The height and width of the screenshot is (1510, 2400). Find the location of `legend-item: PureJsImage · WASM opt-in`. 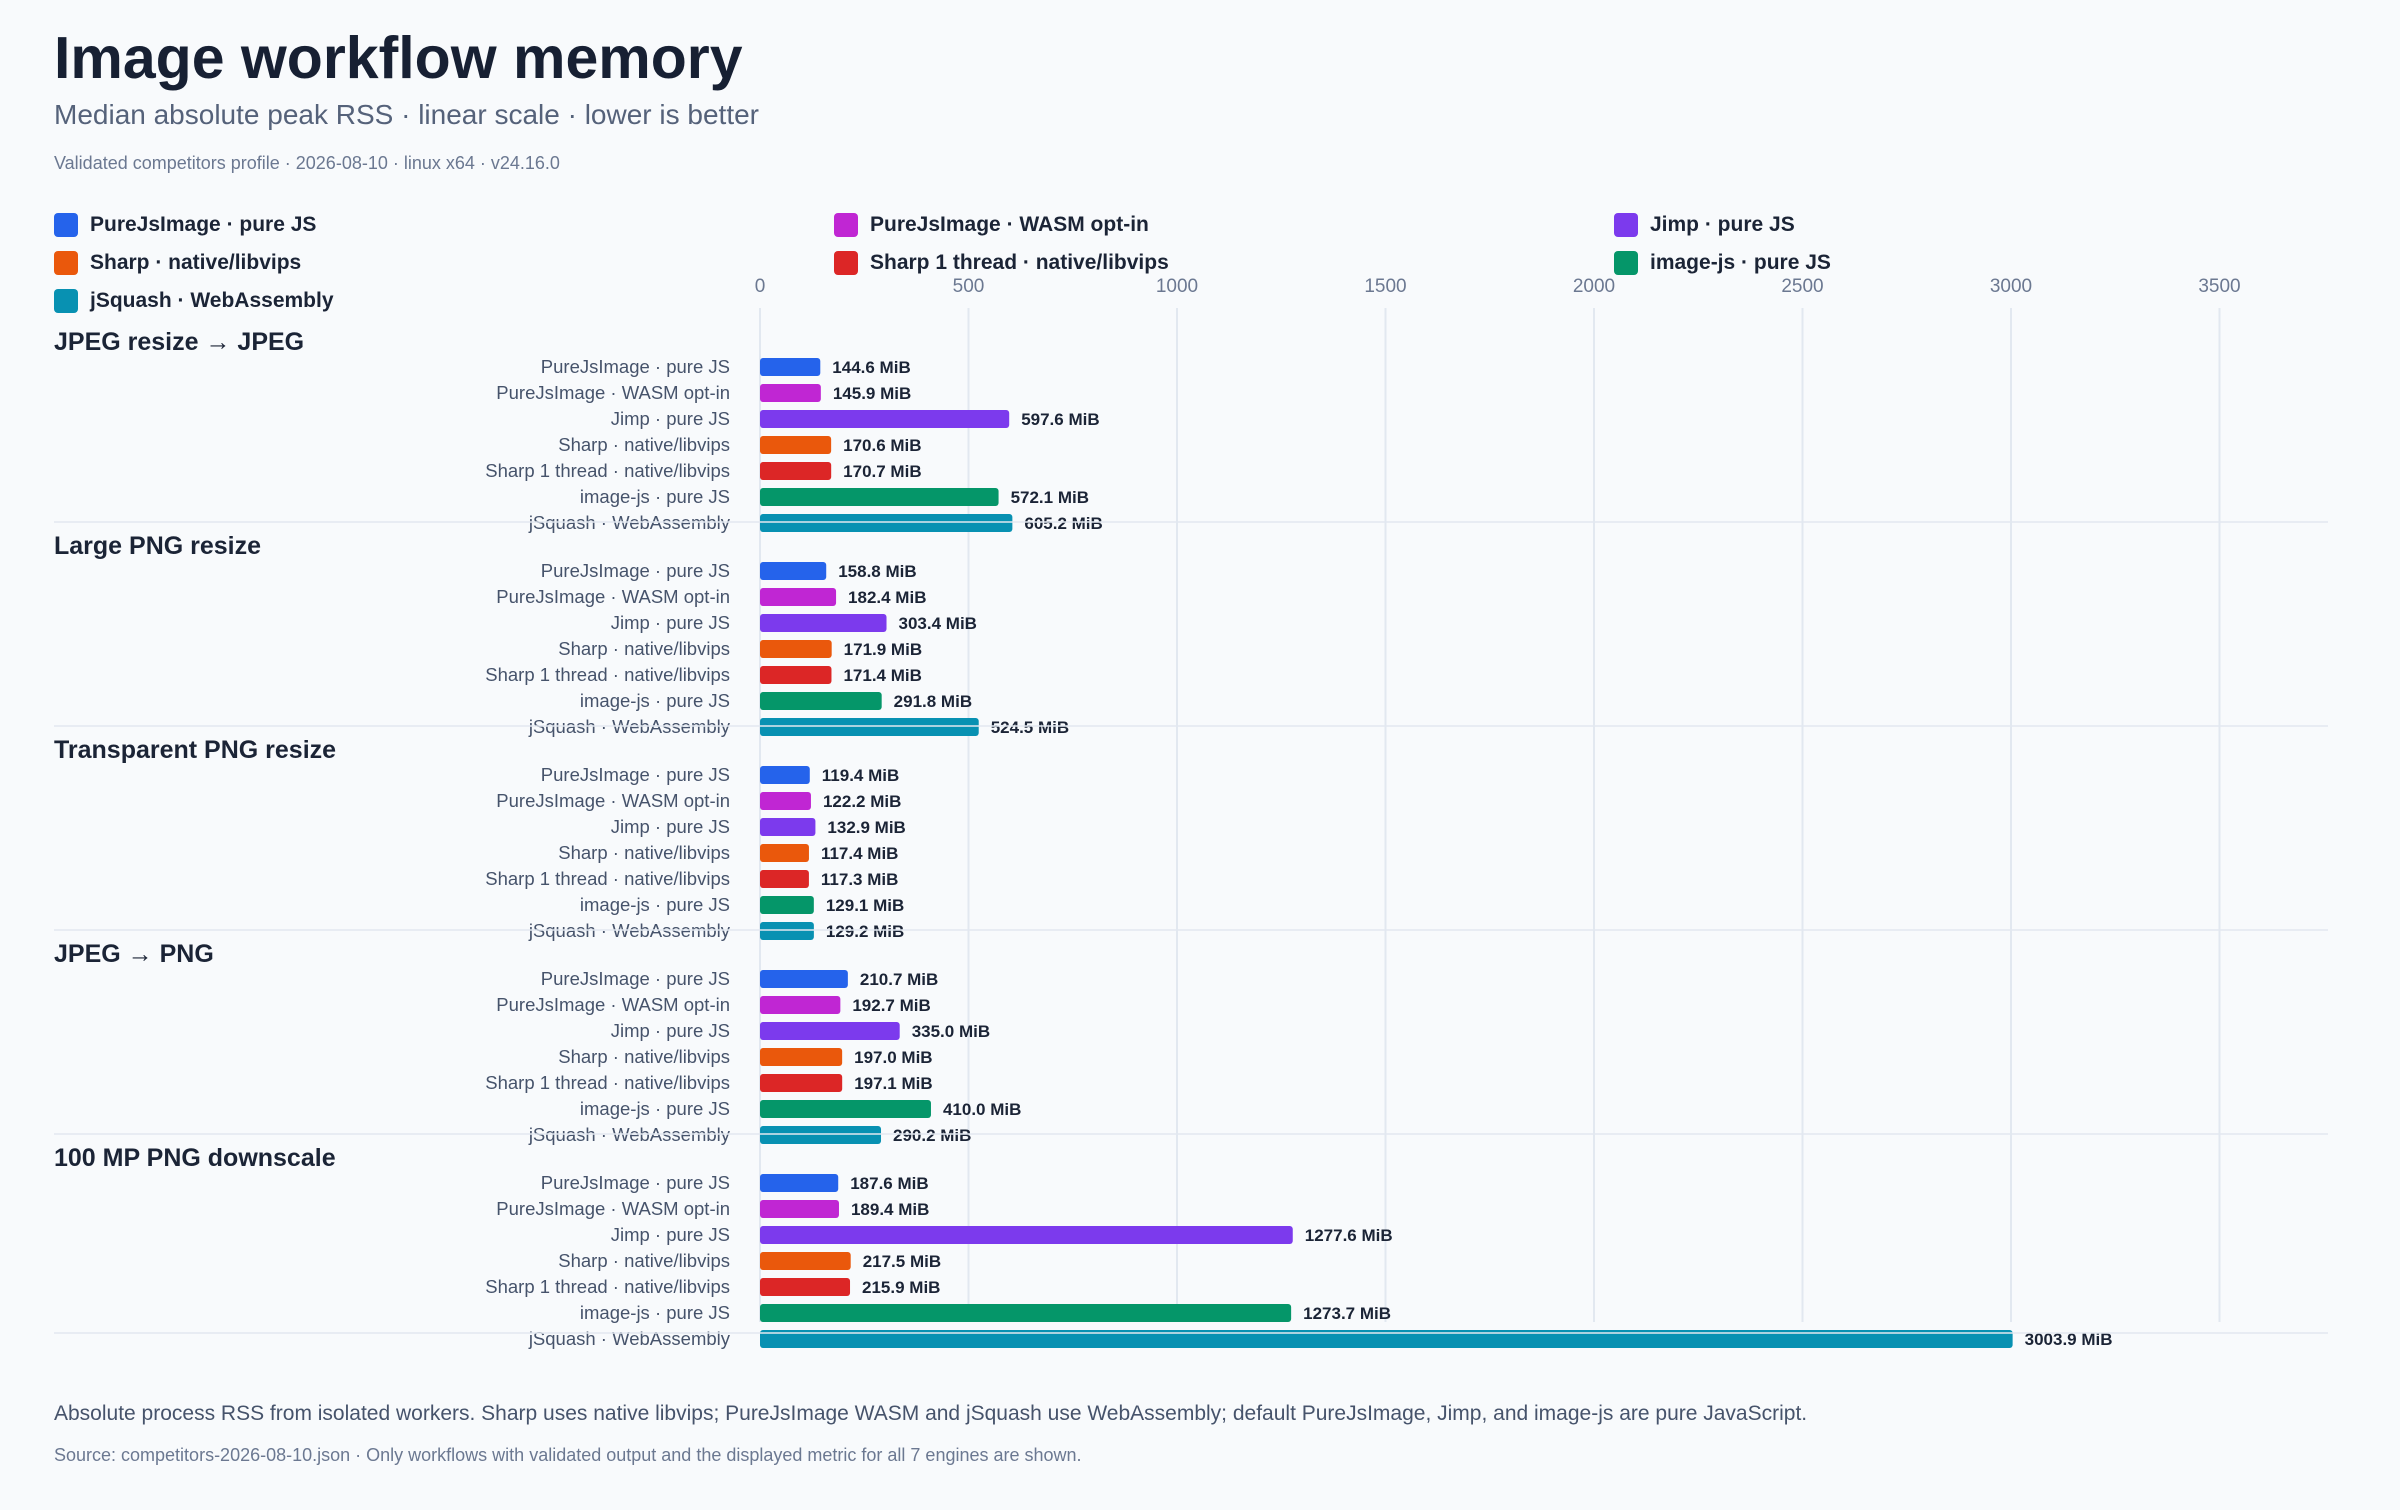

legend-item: PureJsImage · WASM opt-in is located at coordinates (991, 225).